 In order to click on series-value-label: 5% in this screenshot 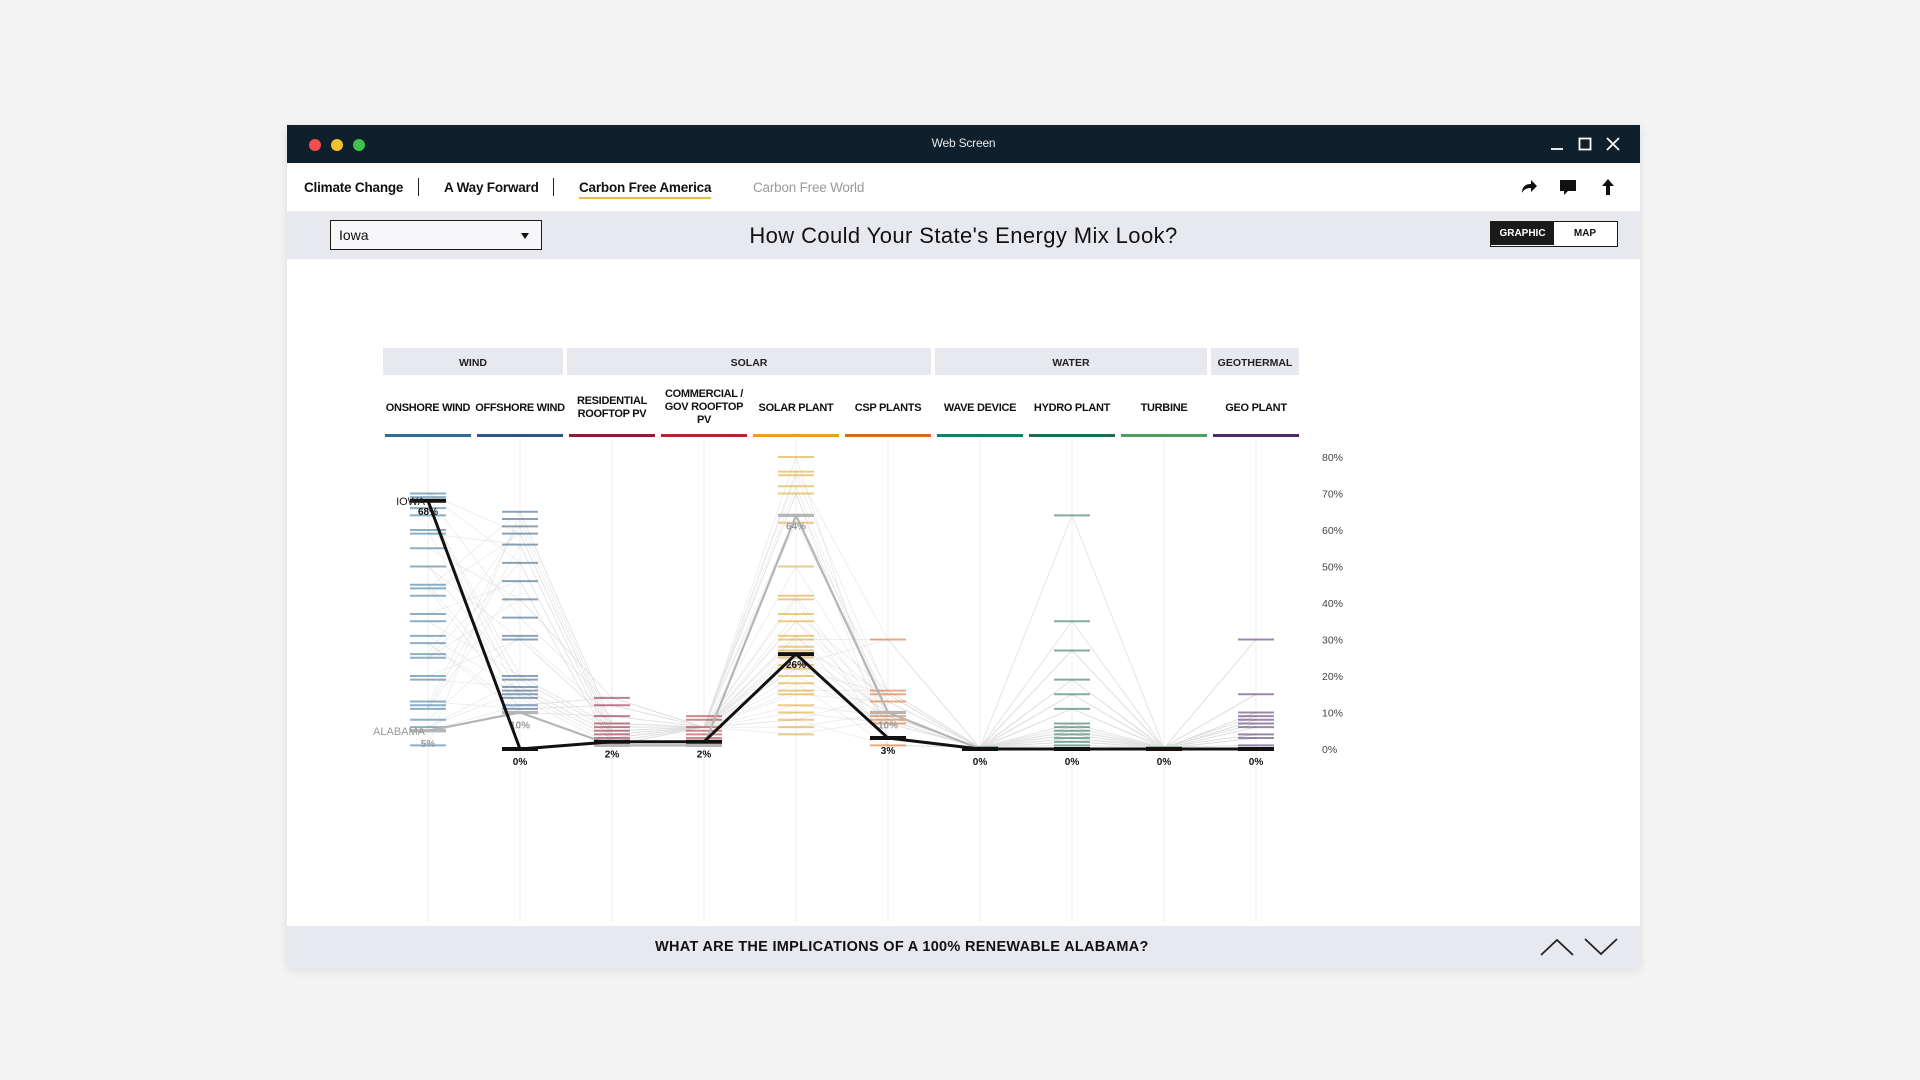, I will do `click(428, 744)`.